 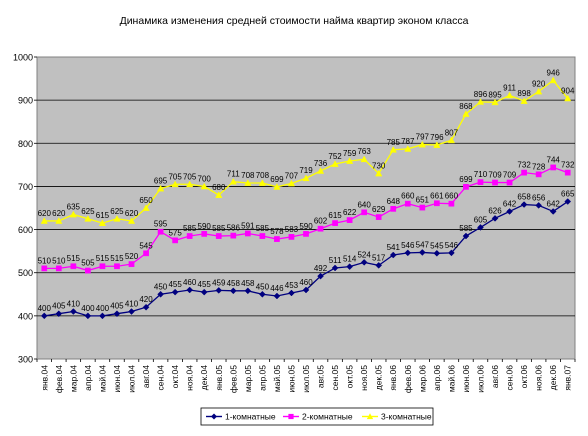 What do you see at coordinates (248, 225) in the screenshot?
I see `data-label: 591` at bounding box center [248, 225].